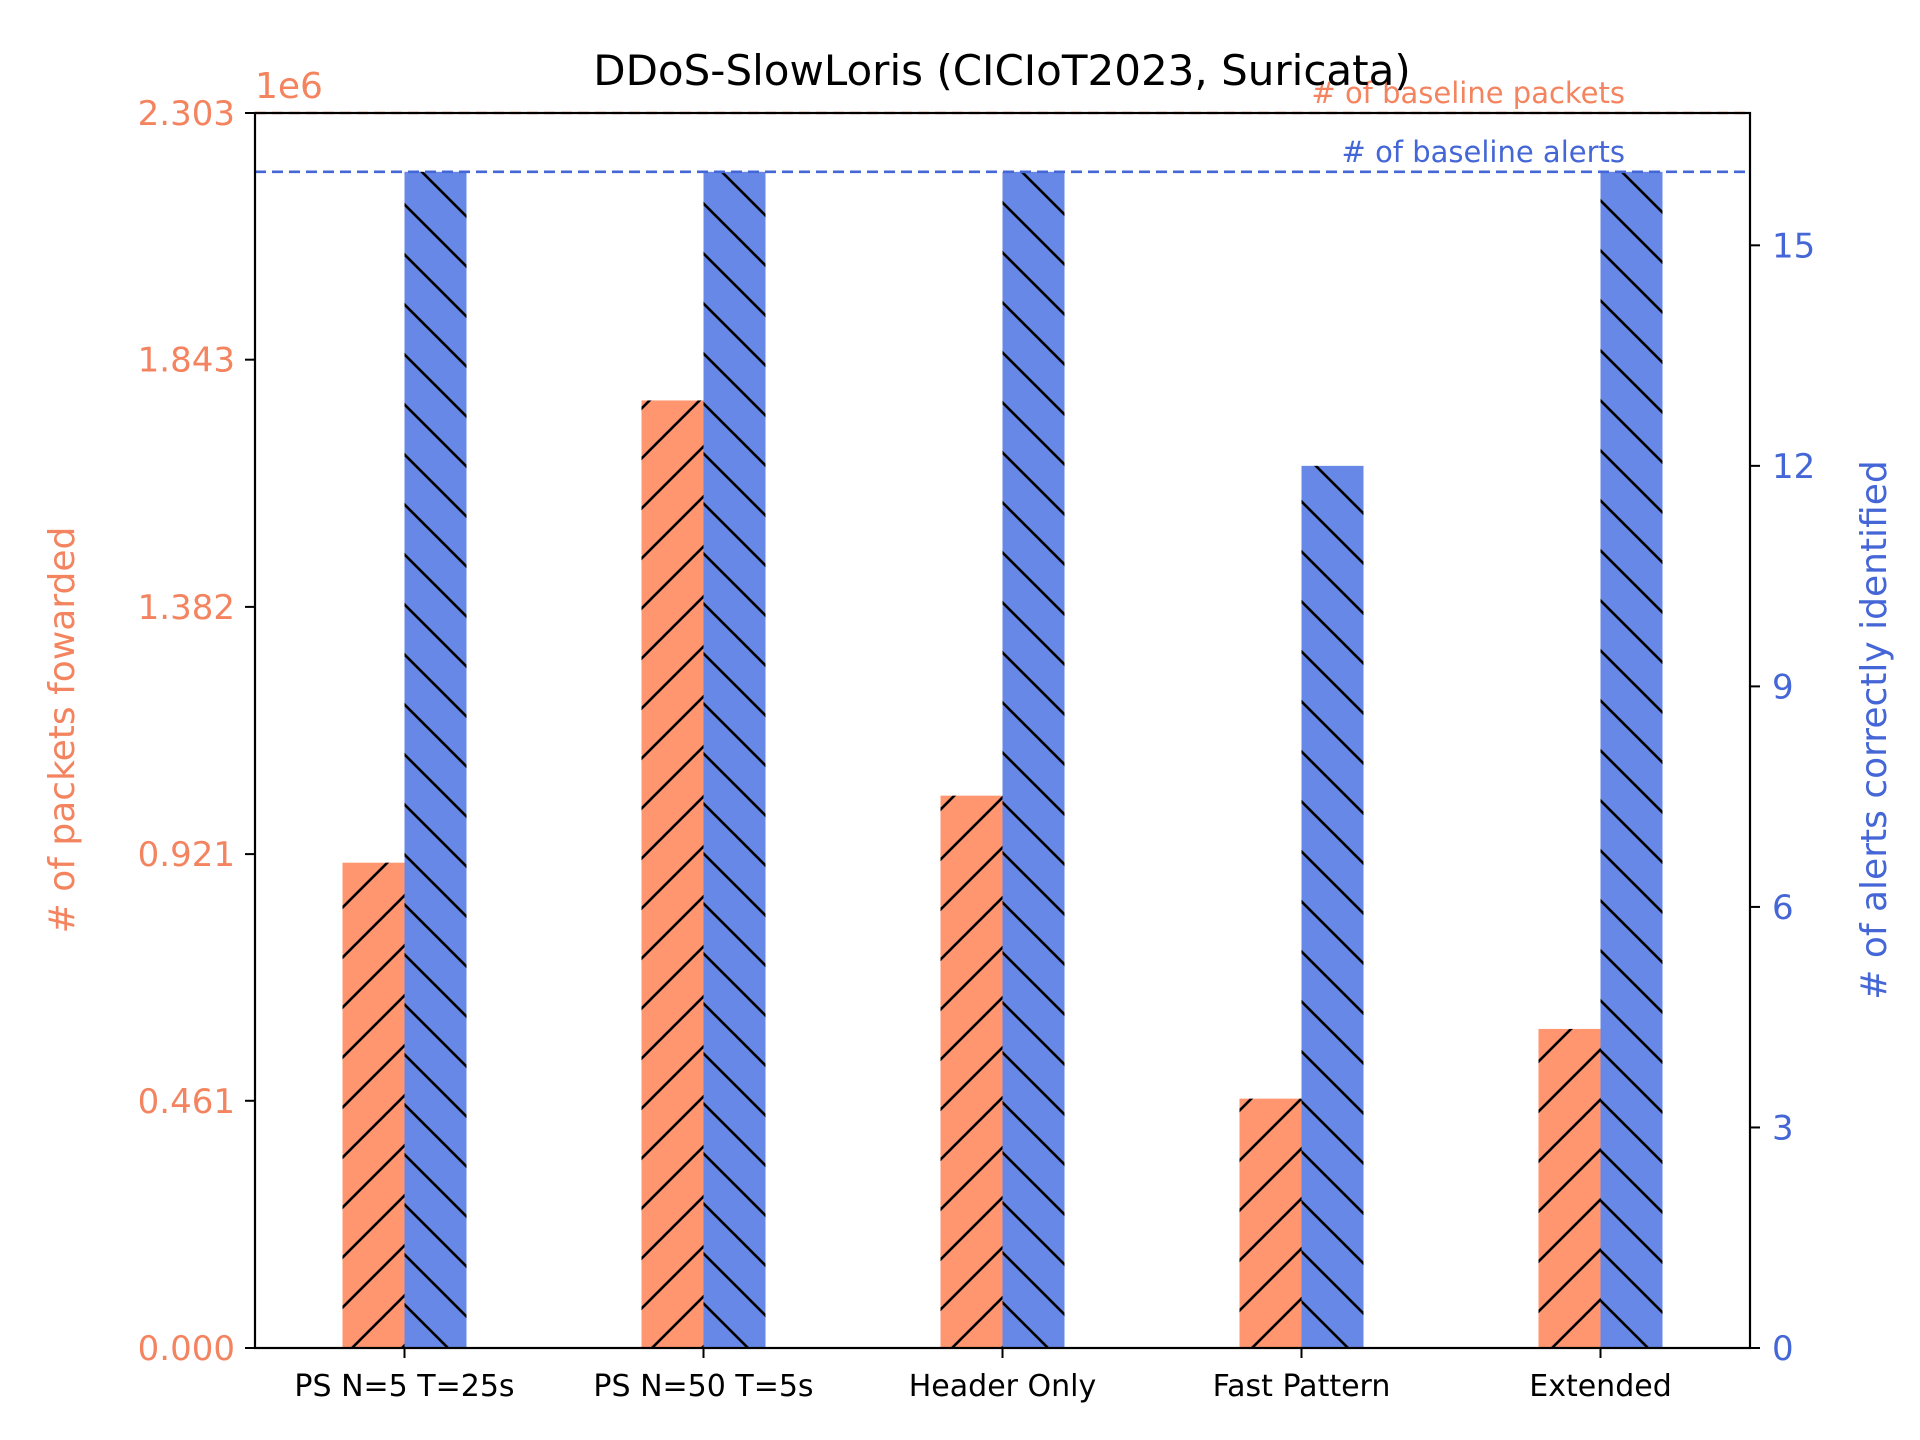  What do you see at coordinates (1783, 687) in the screenshot?
I see `right-tick-label: 9` at bounding box center [1783, 687].